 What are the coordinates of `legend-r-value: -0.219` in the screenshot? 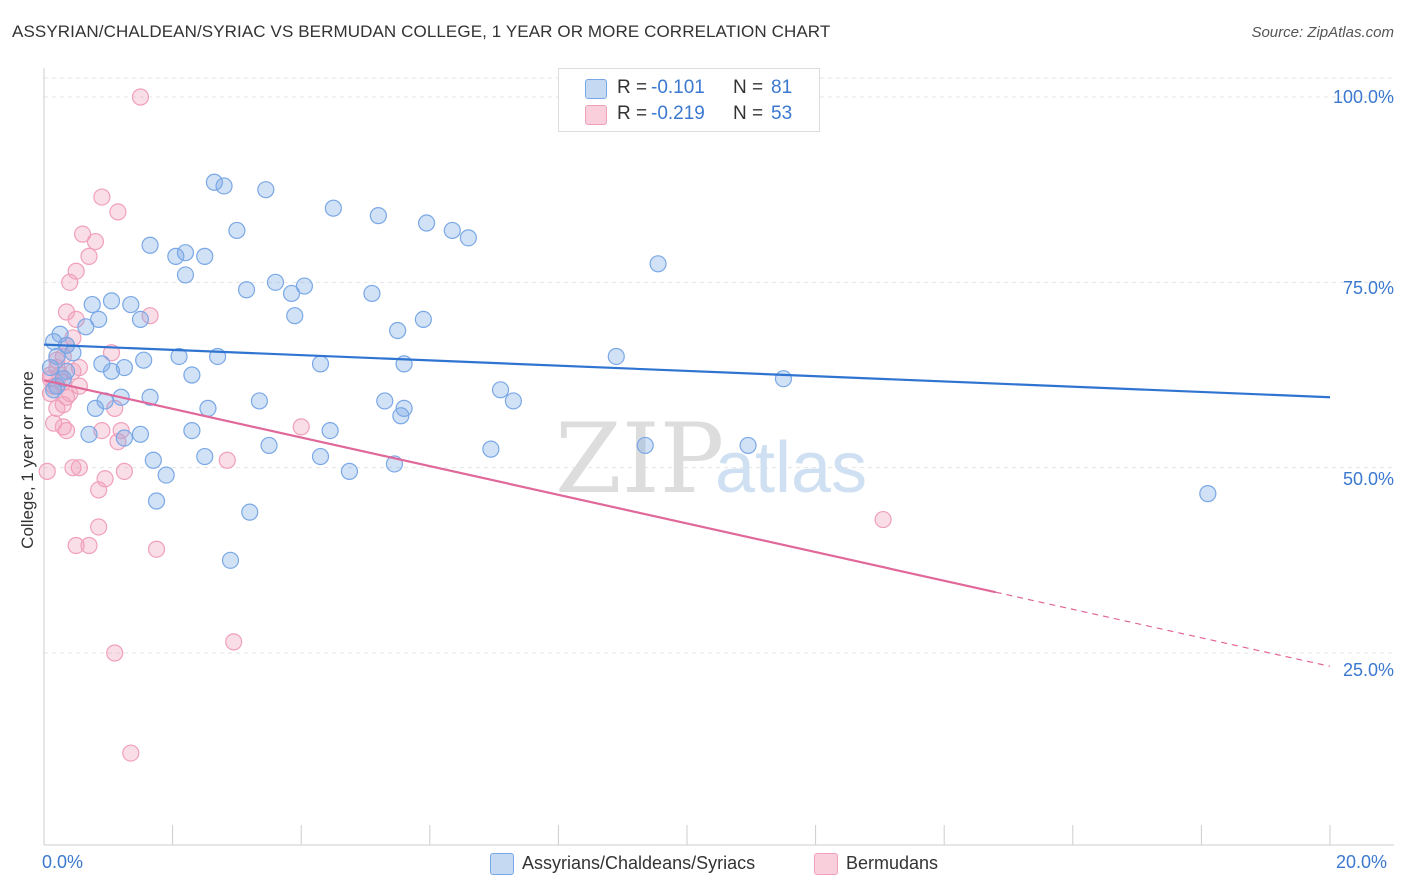 It's located at (678, 113).